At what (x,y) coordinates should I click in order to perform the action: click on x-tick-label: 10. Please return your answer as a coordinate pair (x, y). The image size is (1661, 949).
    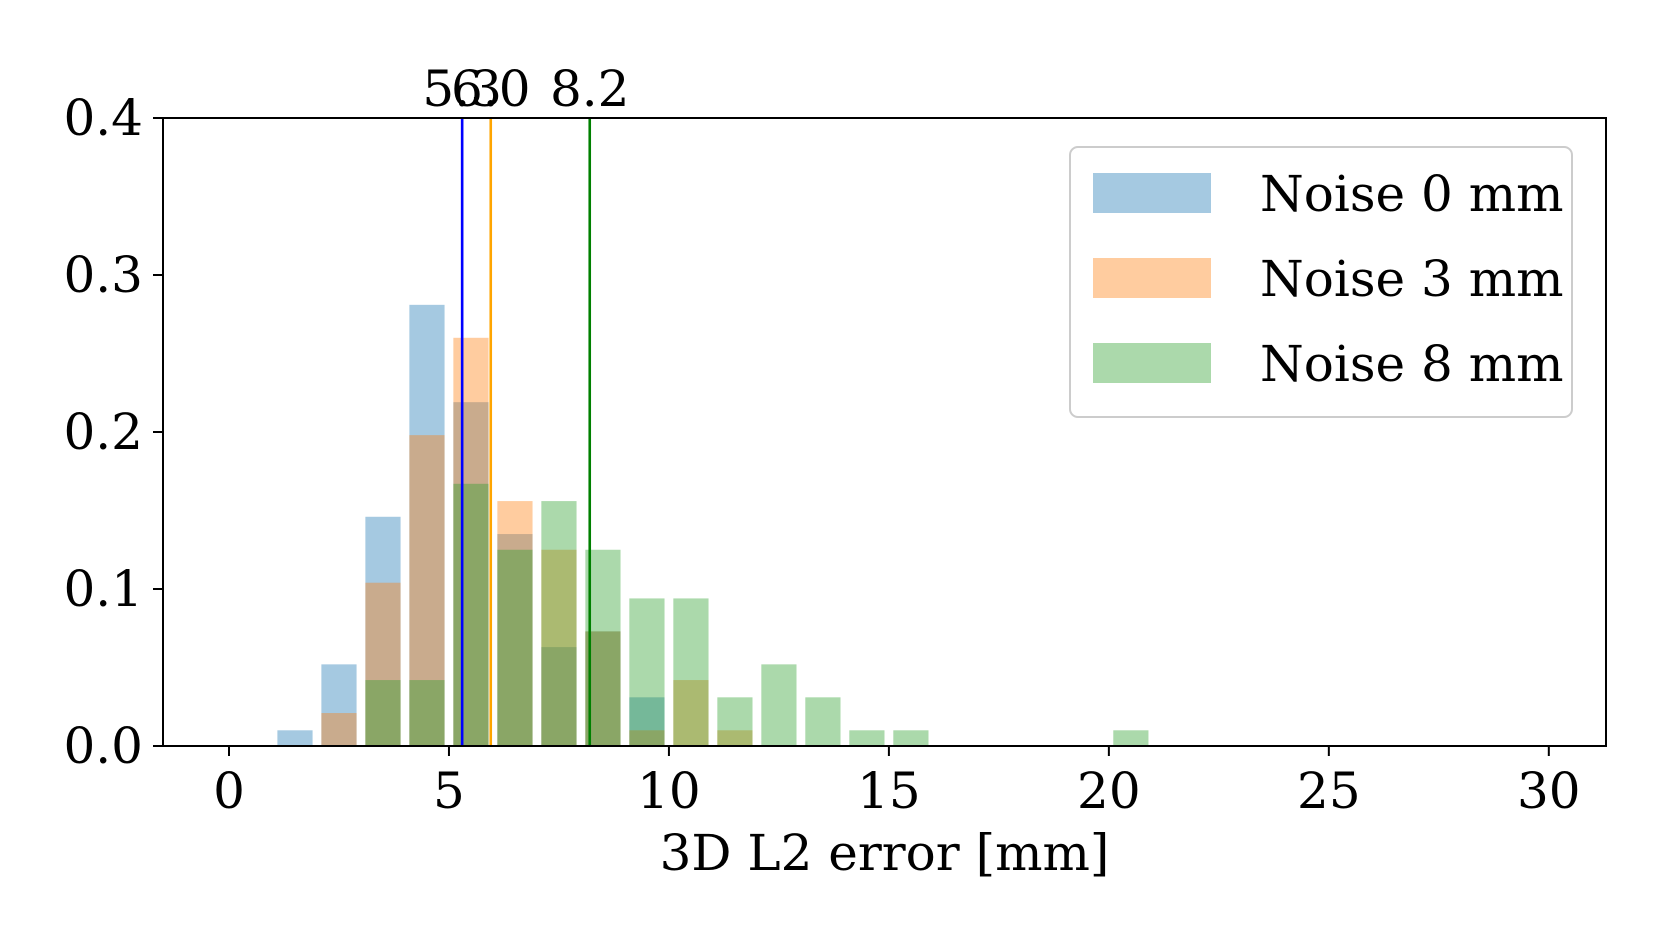
    Looking at the image, I should click on (669, 791).